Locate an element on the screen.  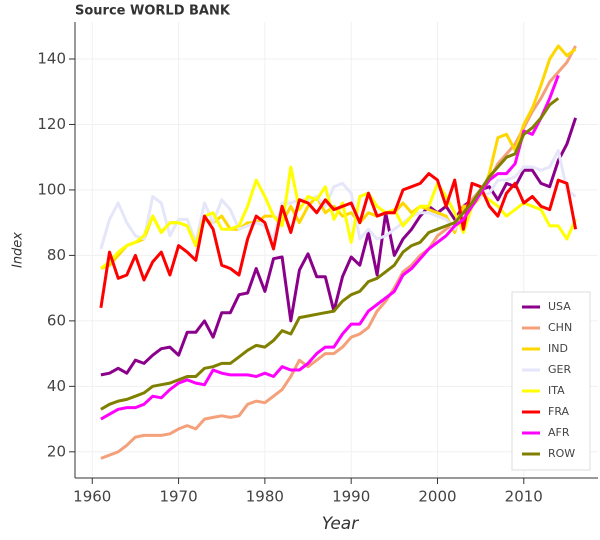
y-tick-label: 120 is located at coordinates (51, 124).